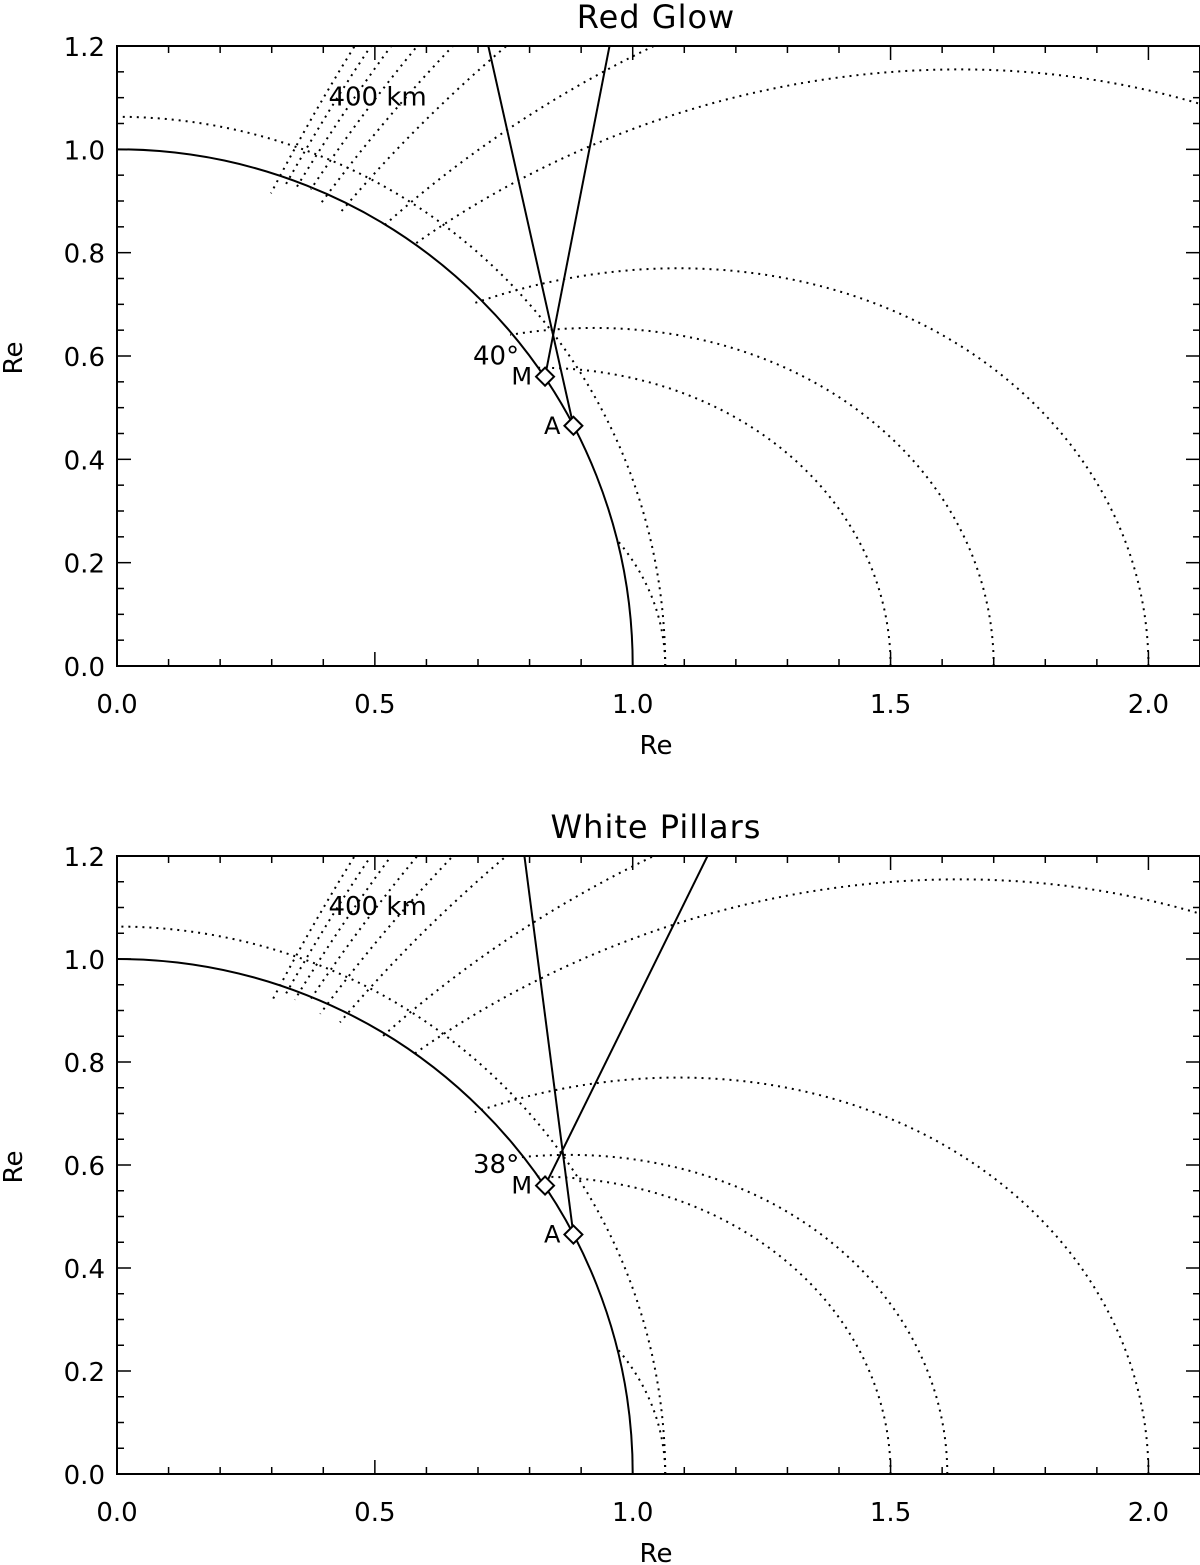 This screenshot has height=1565, width=1200. I want to click on chart-title: Red Glow, so click(656, 18).